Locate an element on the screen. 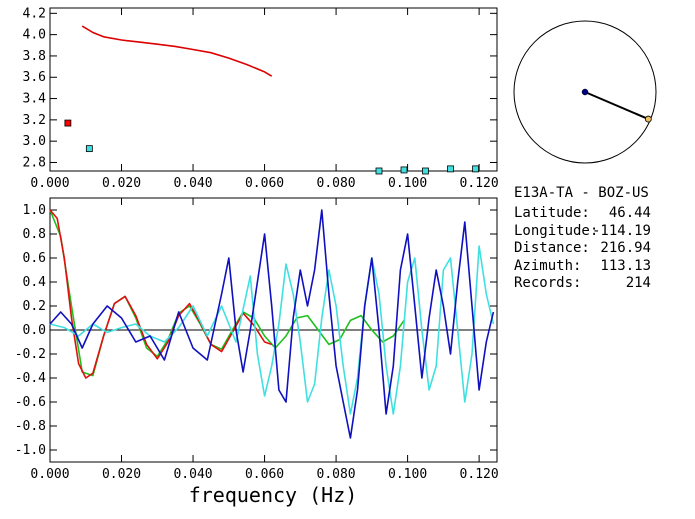 The image size is (695, 519). y-tick-label: -1.0 is located at coordinates (30, 450).